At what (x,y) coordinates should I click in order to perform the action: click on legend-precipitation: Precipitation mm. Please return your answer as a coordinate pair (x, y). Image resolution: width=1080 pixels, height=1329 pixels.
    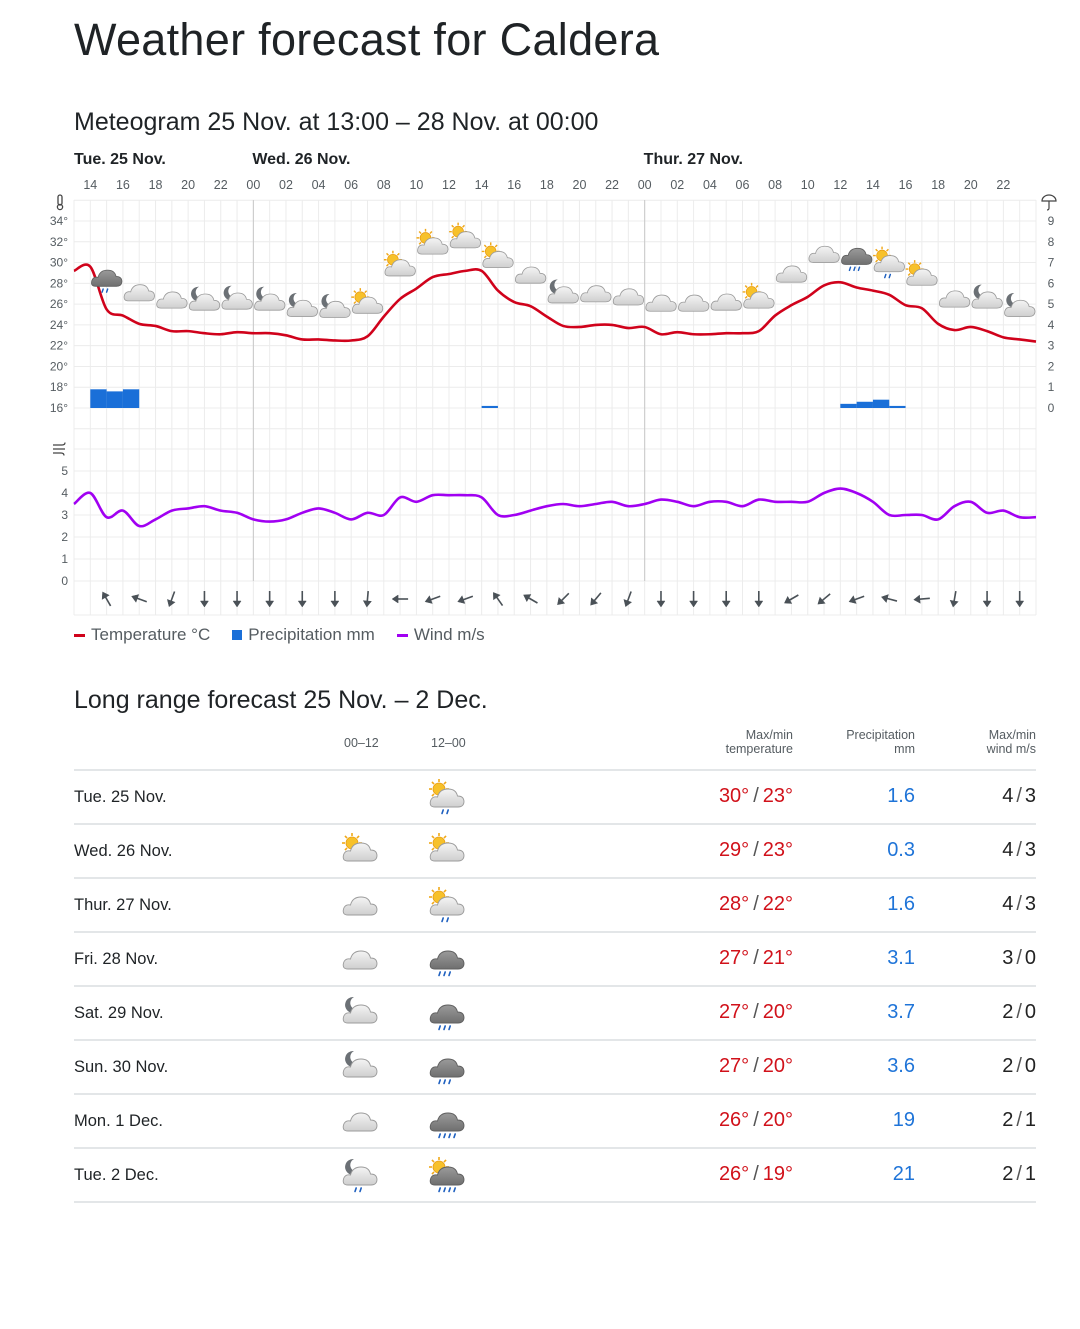
    Looking at the image, I should click on (303, 635).